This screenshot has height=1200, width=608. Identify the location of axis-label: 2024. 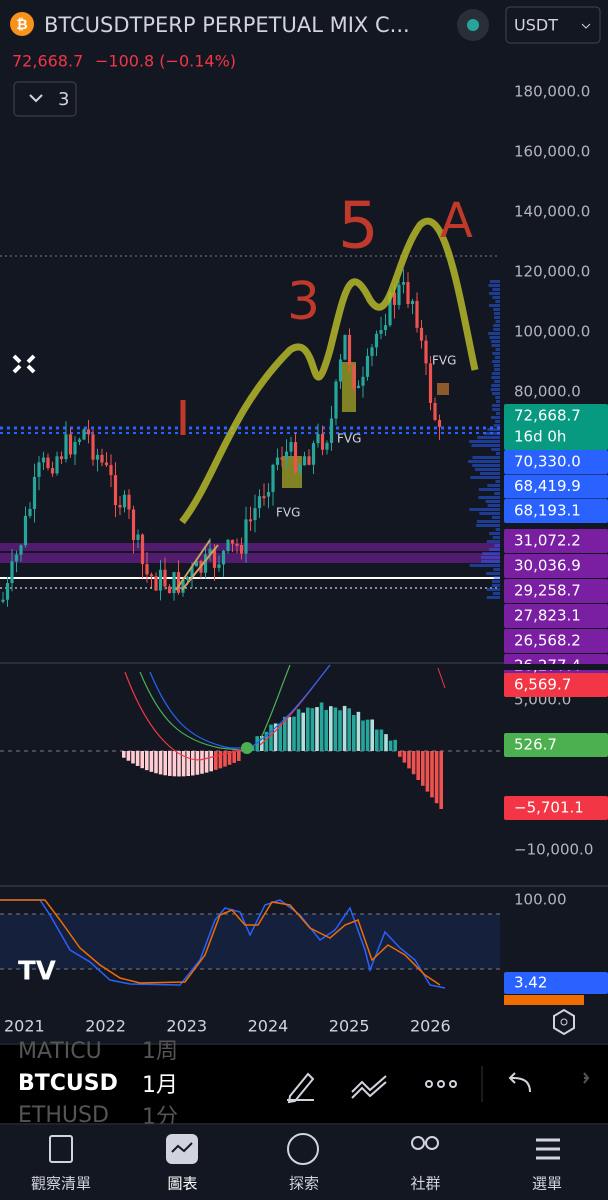
(268, 1026).